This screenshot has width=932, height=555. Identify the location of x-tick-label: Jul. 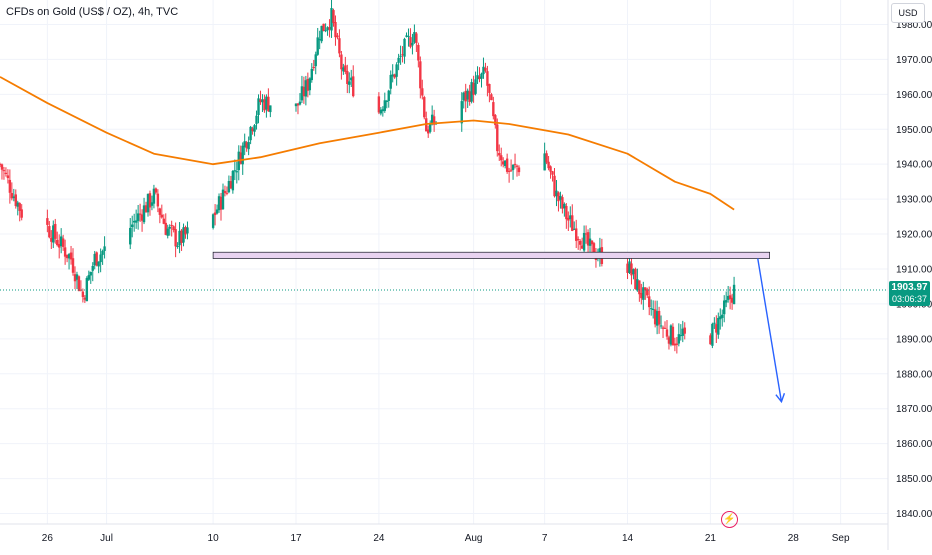
(106, 538).